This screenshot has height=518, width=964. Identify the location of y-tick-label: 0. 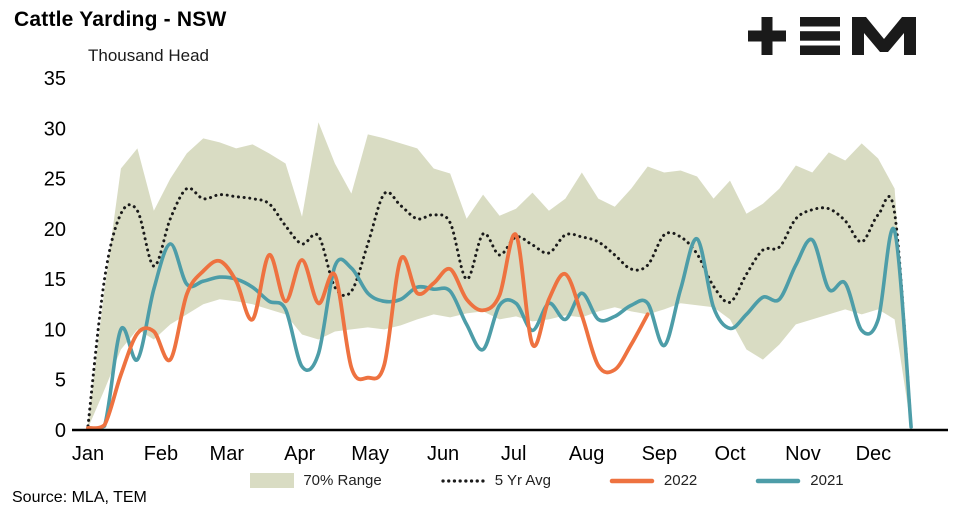
(60, 431).